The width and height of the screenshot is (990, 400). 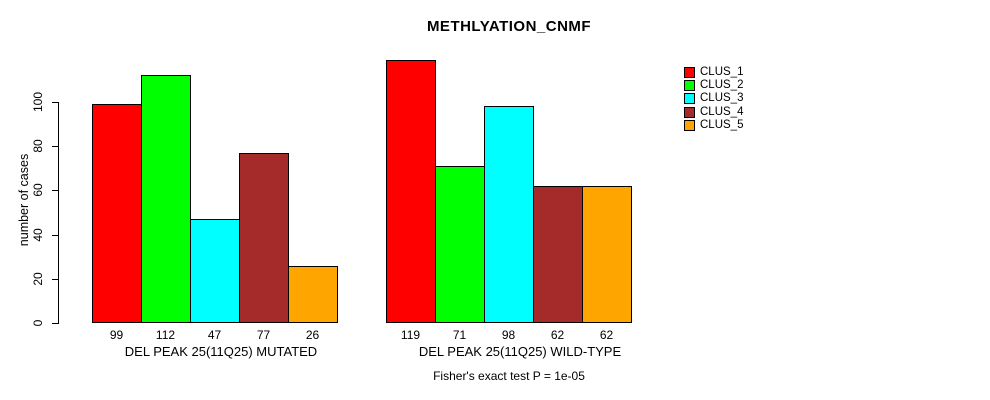 What do you see at coordinates (221, 351) in the screenshot?
I see `x-group-label: DEL PEAK 25(11Q25) MUTATED` at bounding box center [221, 351].